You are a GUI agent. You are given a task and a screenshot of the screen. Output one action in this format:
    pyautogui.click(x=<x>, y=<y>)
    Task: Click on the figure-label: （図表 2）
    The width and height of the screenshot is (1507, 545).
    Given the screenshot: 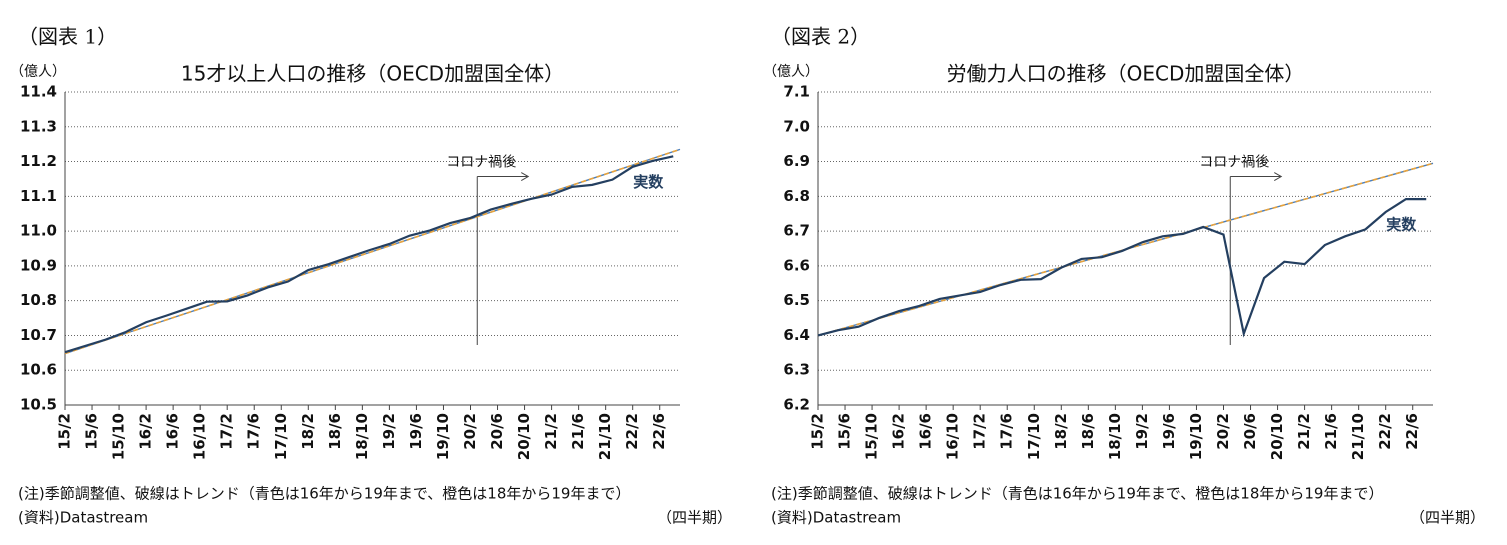 What is the action you would take?
    pyautogui.click(x=820, y=37)
    